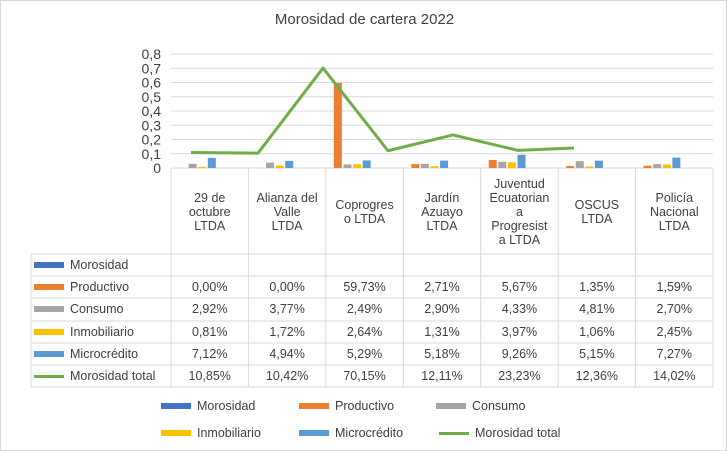  Describe the element at coordinates (365, 406) in the screenshot. I see `legend-label: Productivo` at that location.